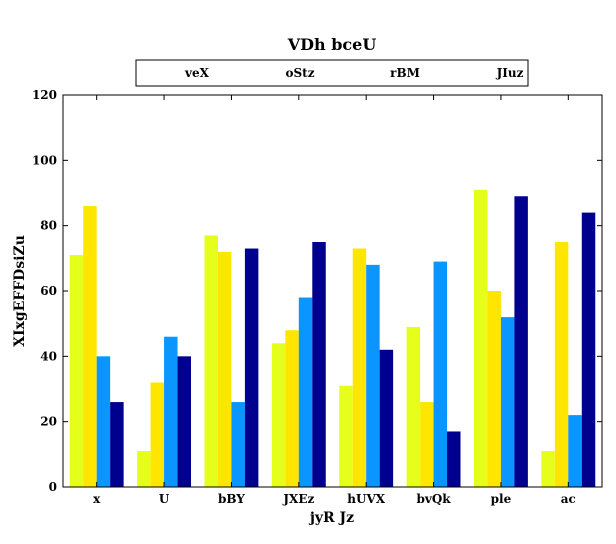 The image size is (616, 544). I want to click on legend-label: veX, so click(197, 73).